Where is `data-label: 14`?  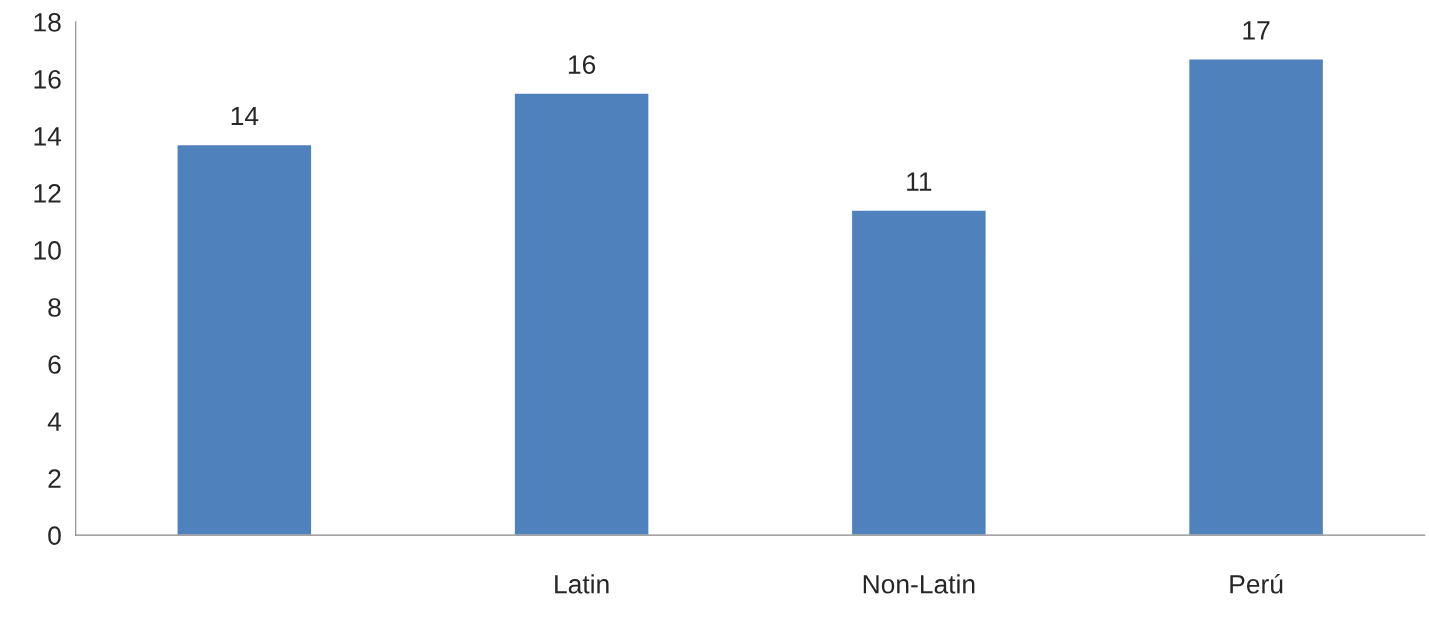
data-label: 14 is located at coordinates (245, 116).